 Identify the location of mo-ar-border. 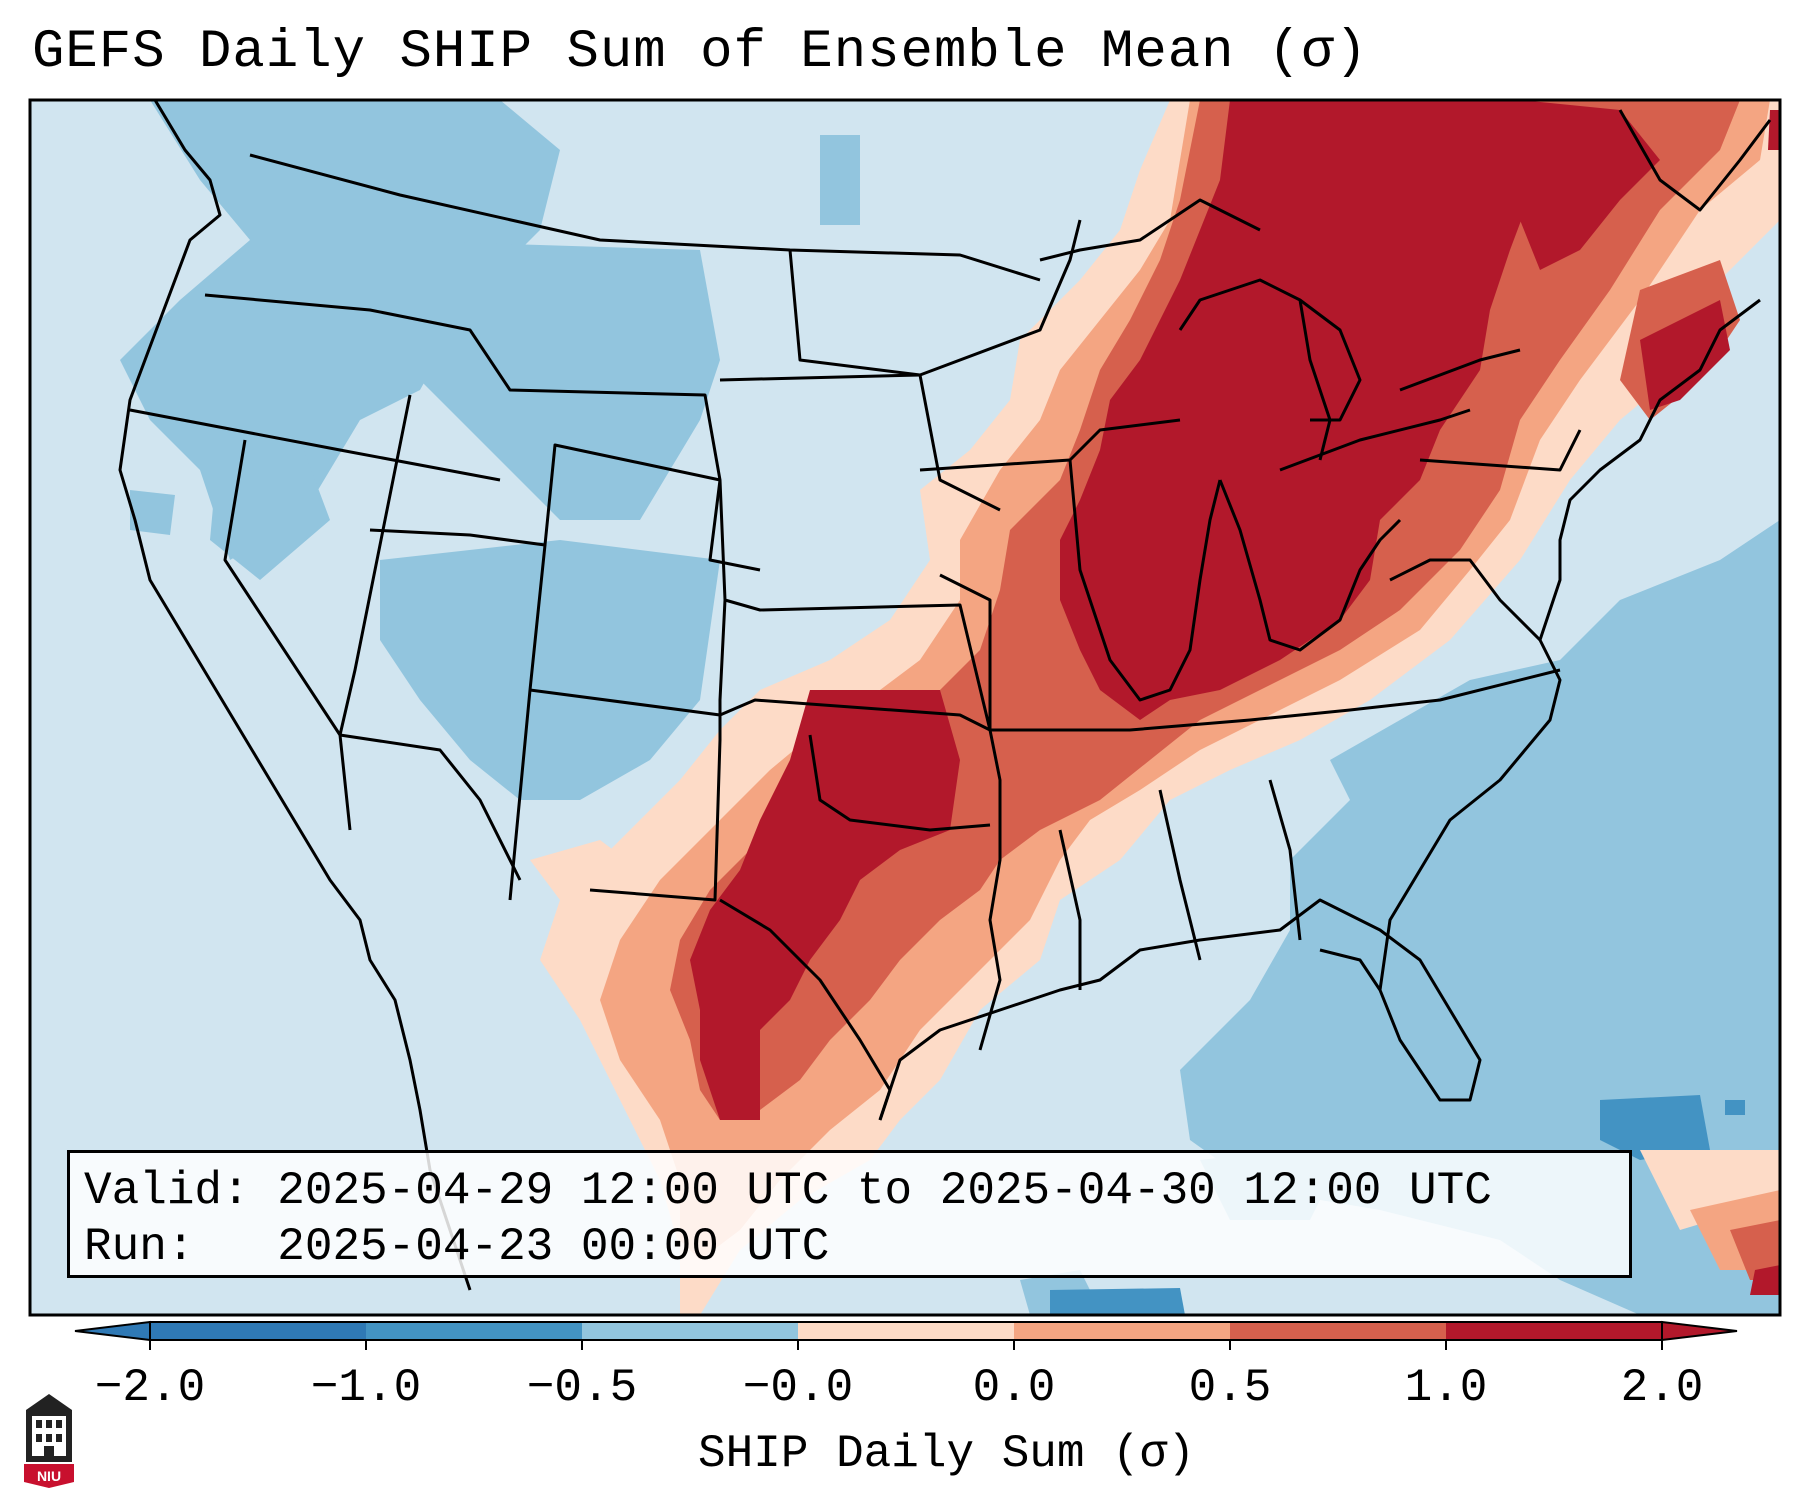
(970, 812).